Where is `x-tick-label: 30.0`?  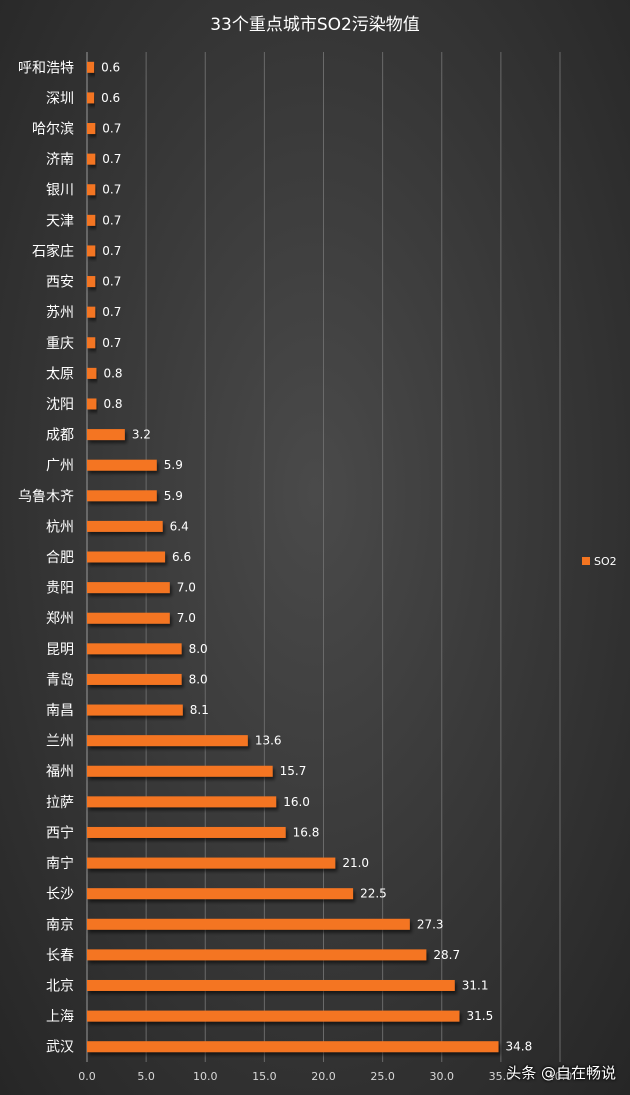
x-tick-label: 30.0 is located at coordinates (442, 1076).